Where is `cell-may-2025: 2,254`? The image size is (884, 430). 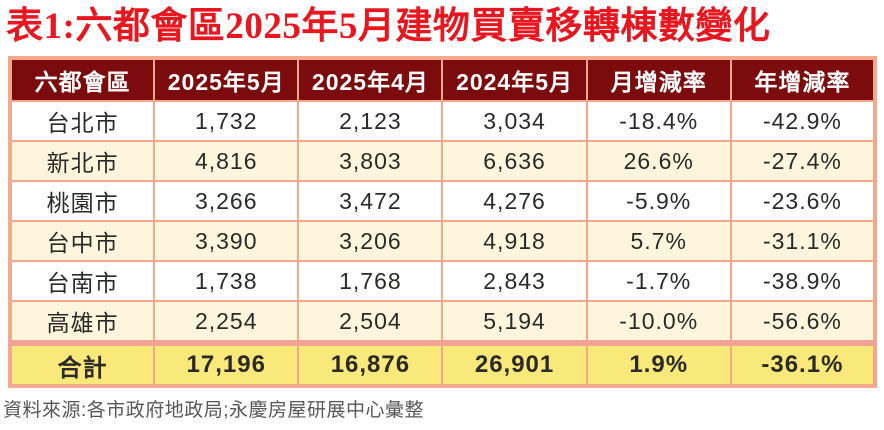 cell-may-2025: 2,254 is located at coordinates (226, 322).